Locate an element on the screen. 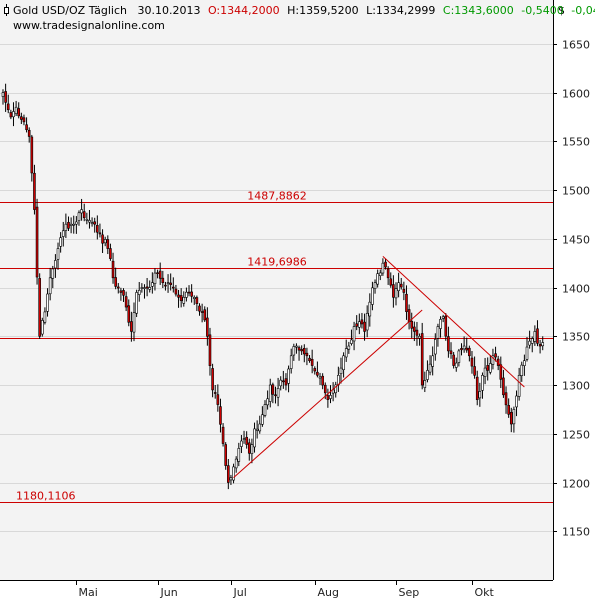  y-tick-label: 1450 is located at coordinates (576, 240).